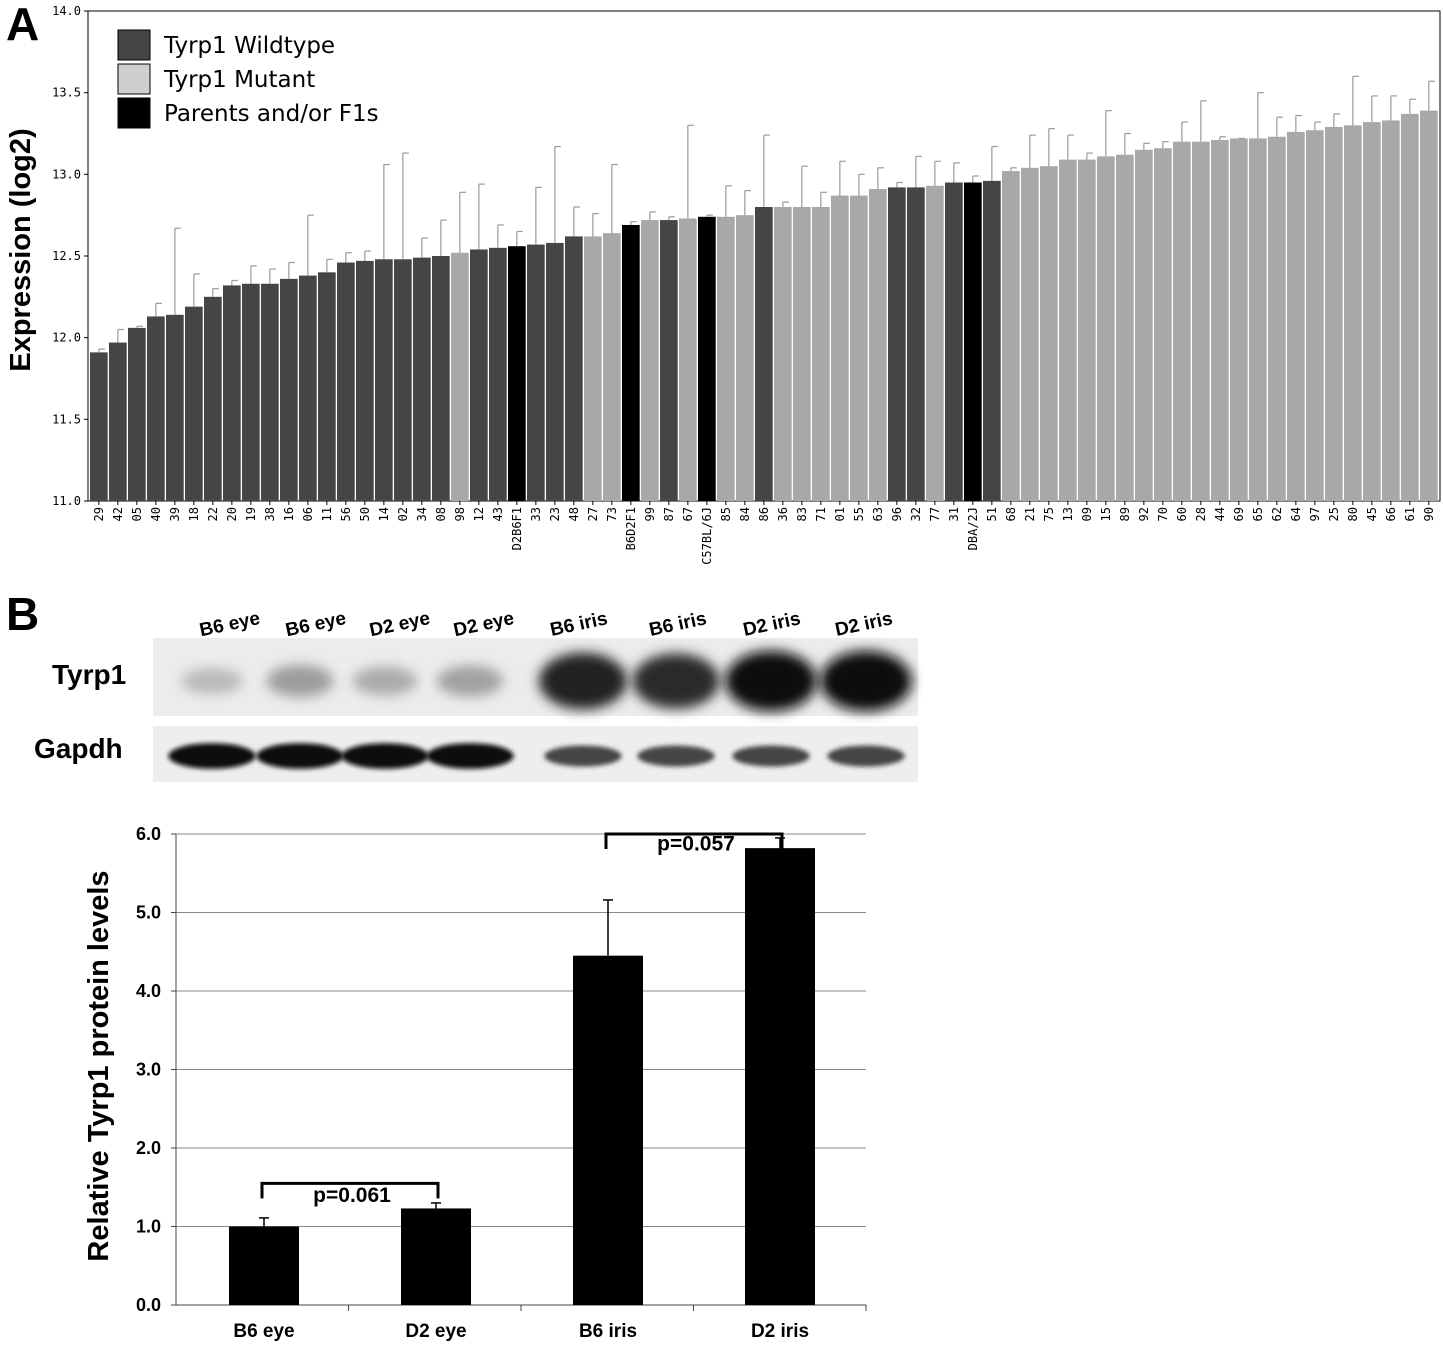 This screenshot has height=1345, width=1443. Describe the element at coordinates (99, 514) in the screenshot. I see `chart-a-x-tick-label: 29` at that location.